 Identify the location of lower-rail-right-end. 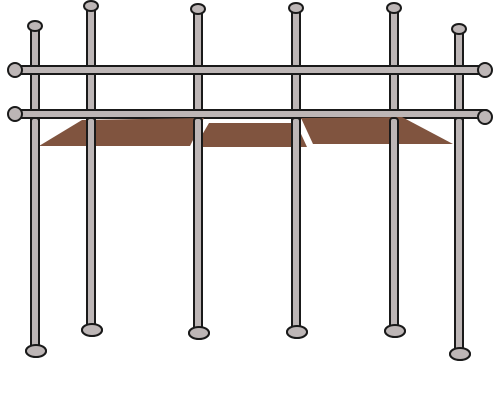
(485, 117).